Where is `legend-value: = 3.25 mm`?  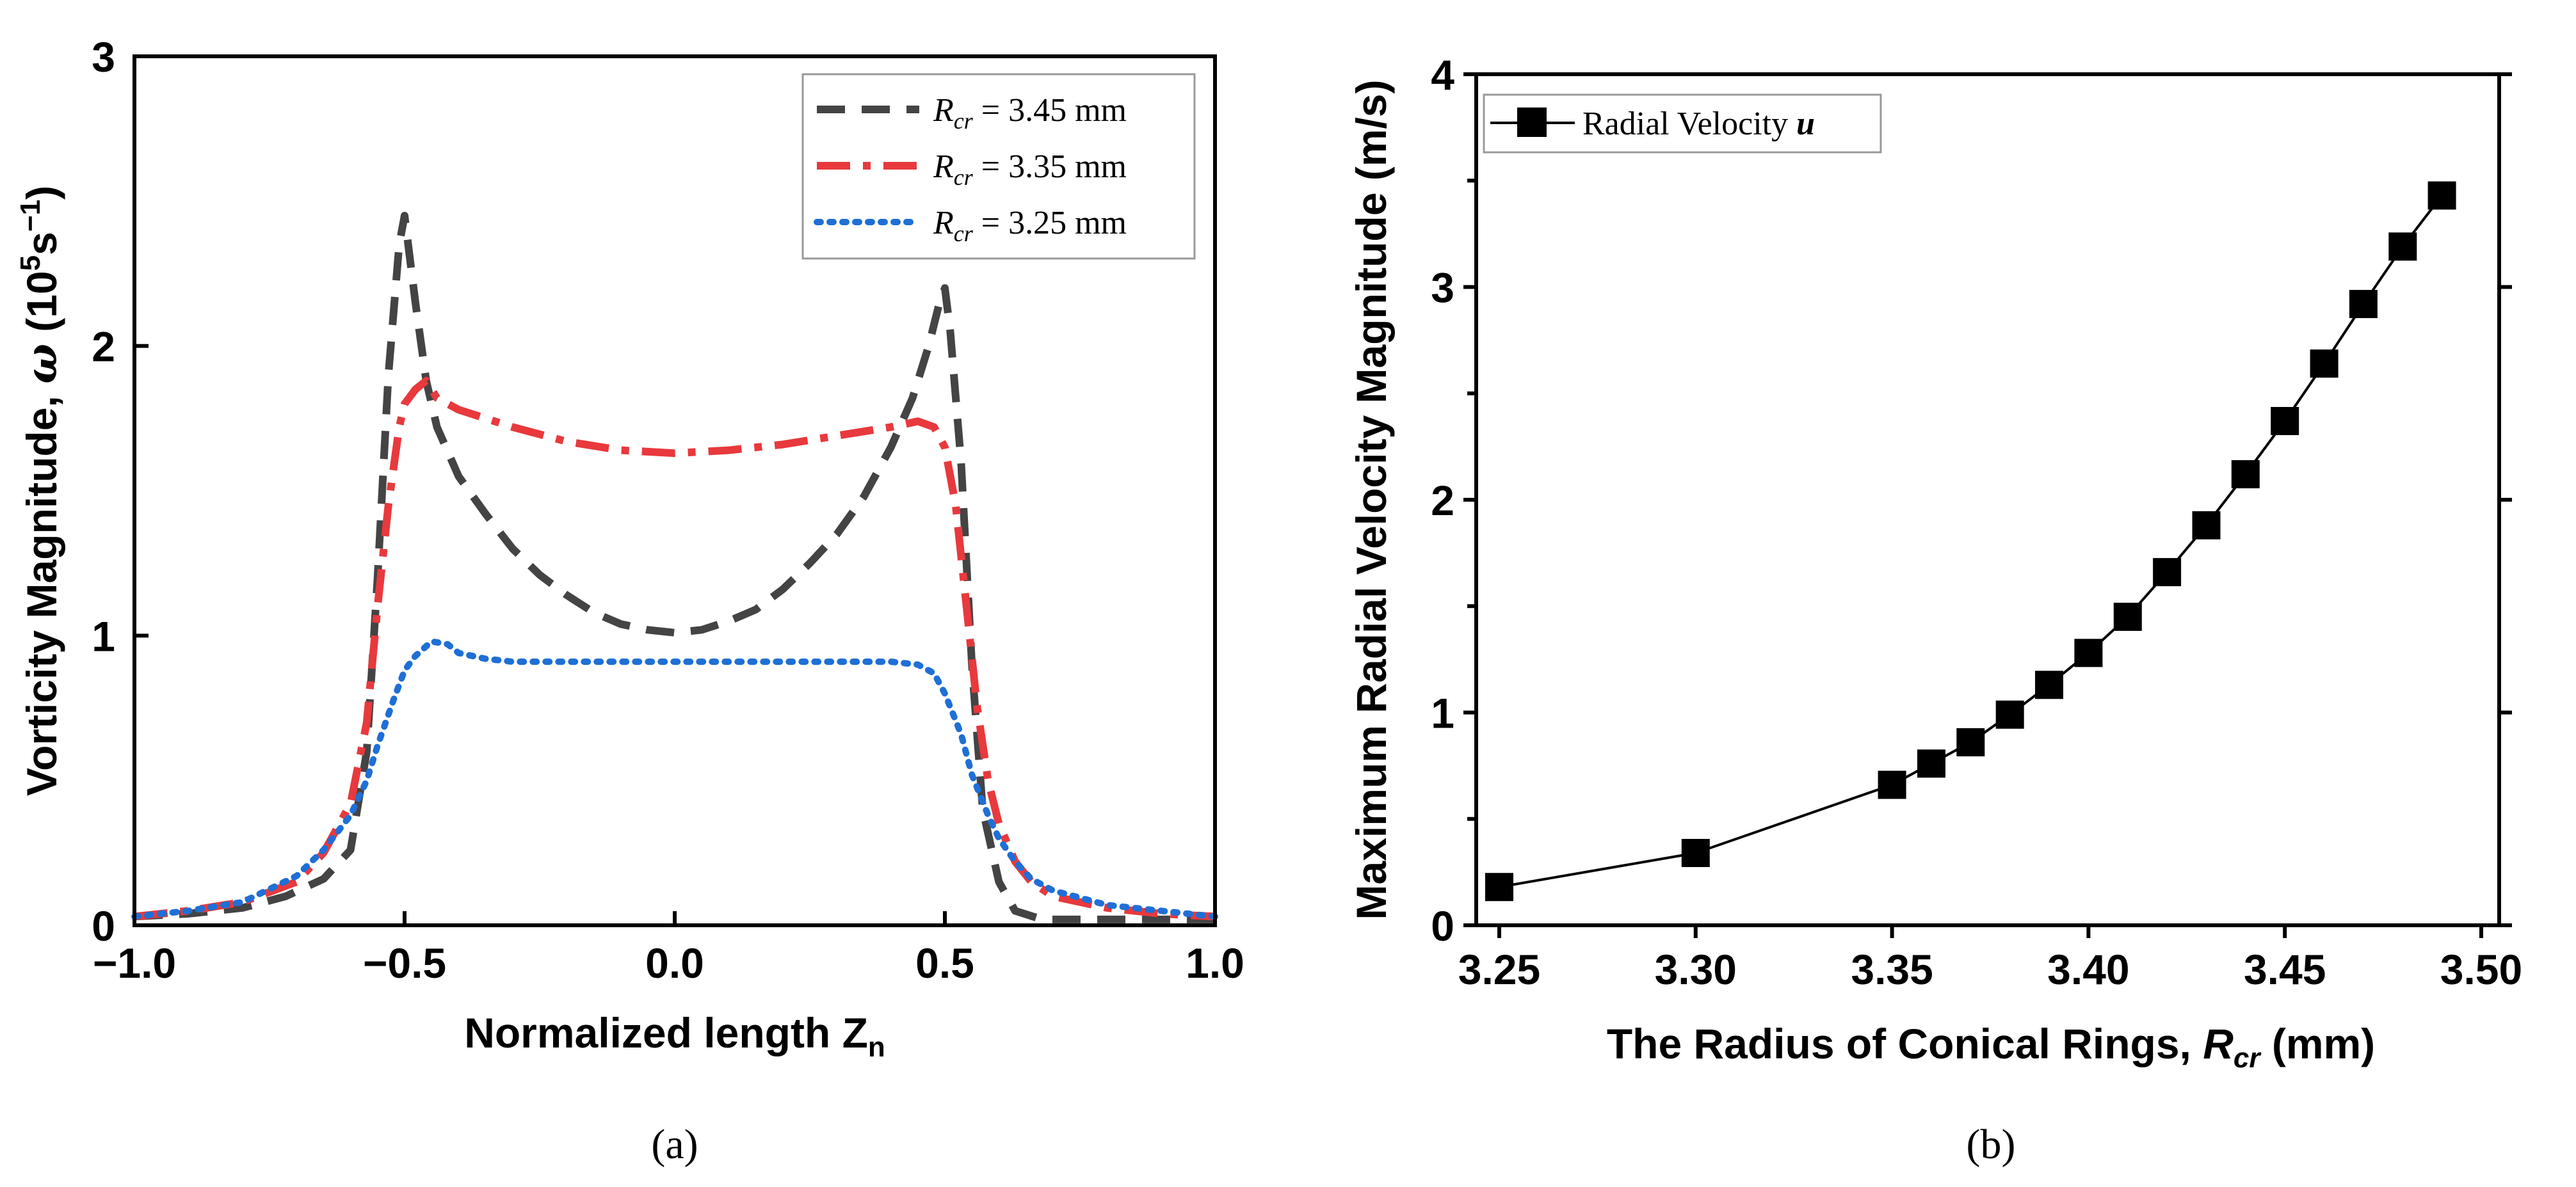 legend-value: = 3.25 mm is located at coordinates (1050, 223).